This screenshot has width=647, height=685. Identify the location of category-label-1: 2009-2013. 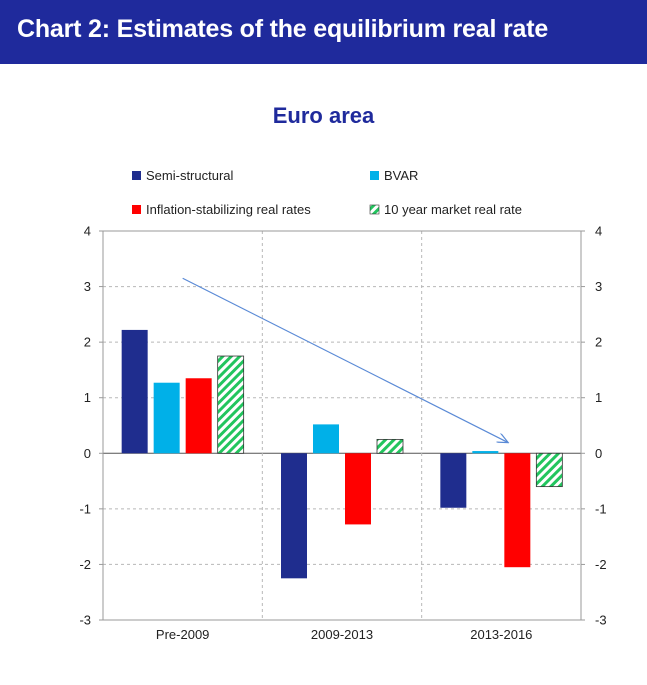
(342, 634).